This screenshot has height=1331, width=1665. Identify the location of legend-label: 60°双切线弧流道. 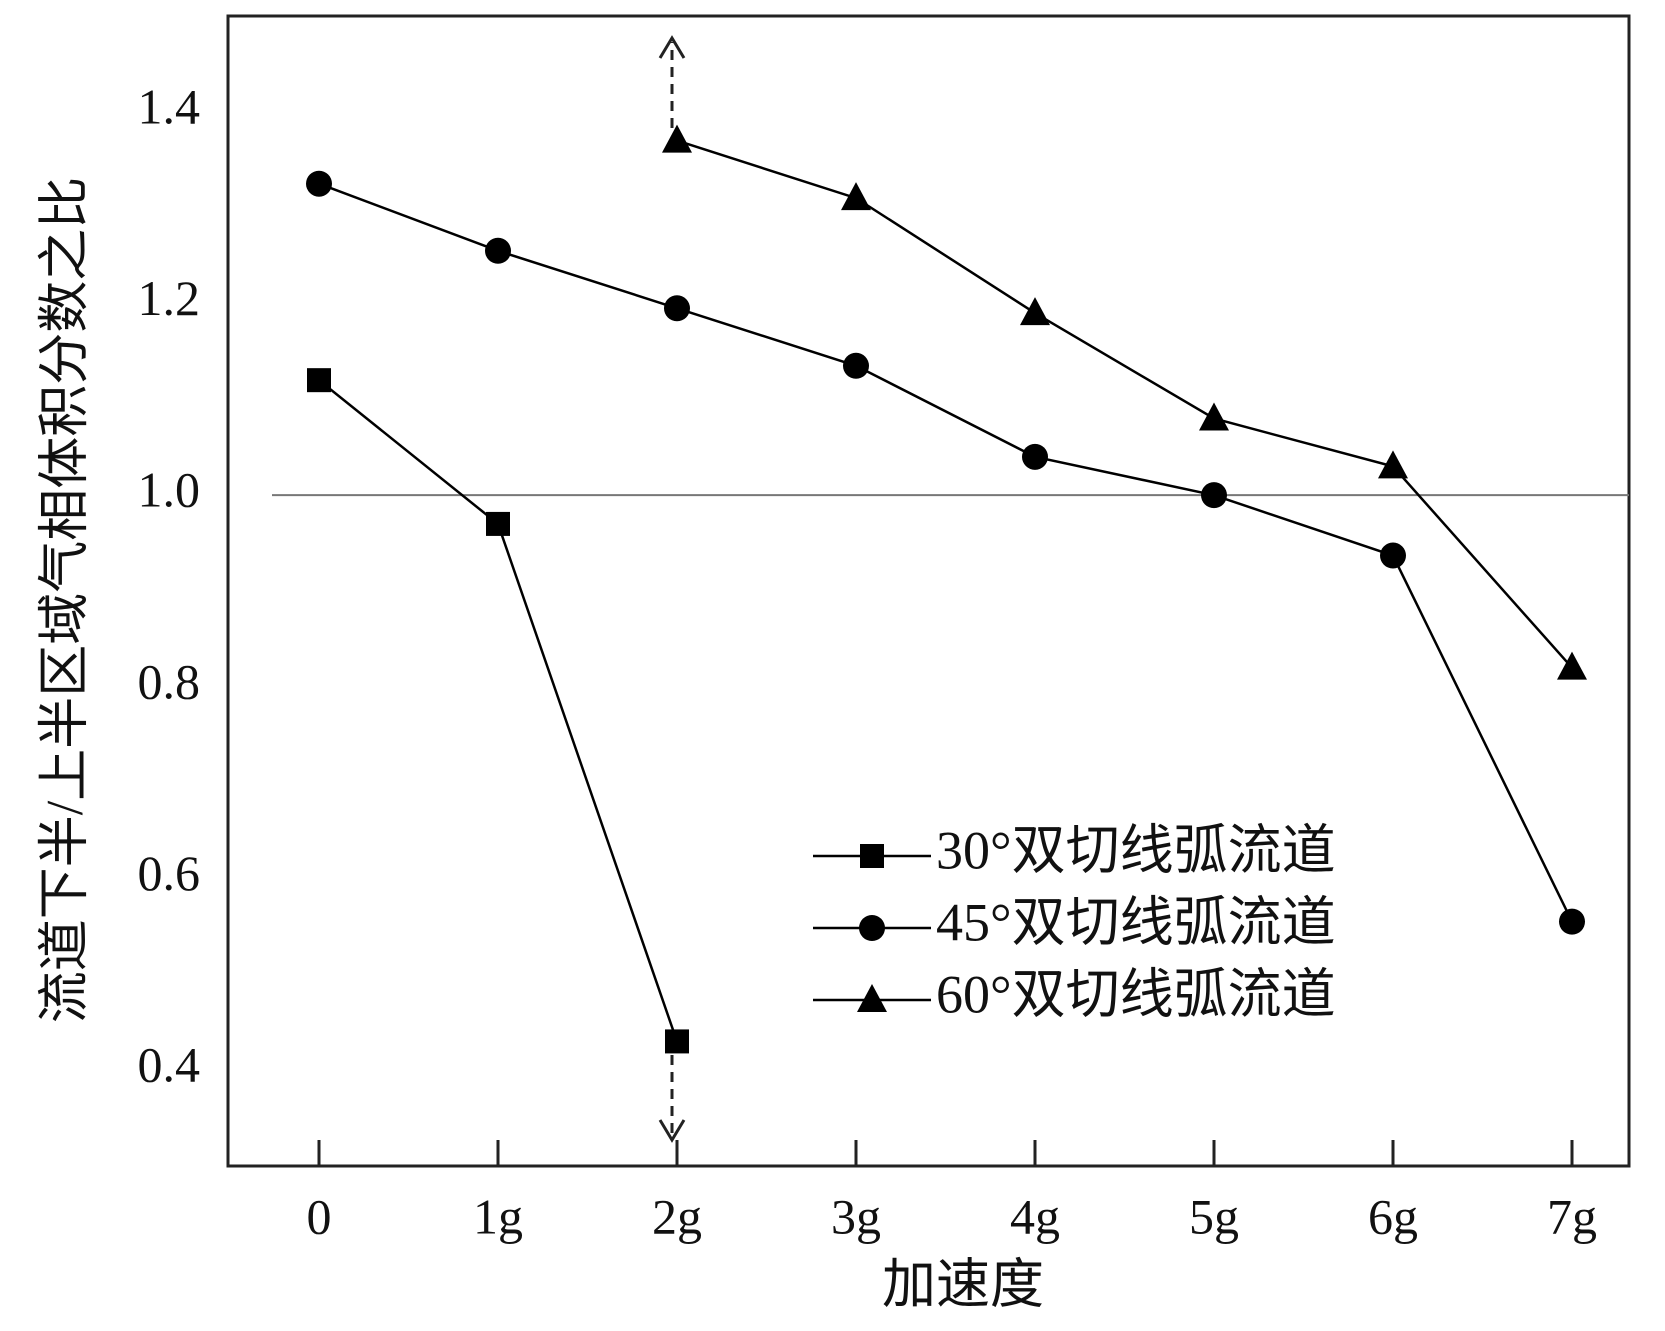
(1136, 994).